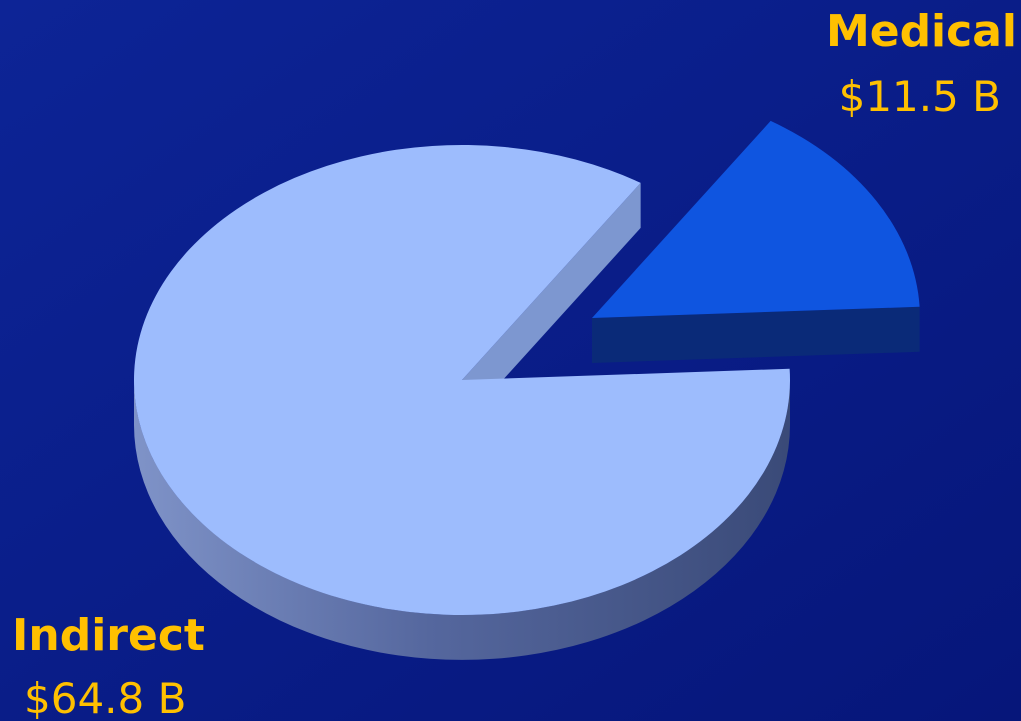 This screenshot has height=721, width=1021. What do you see at coordinates (756, 219) in the screenshot?
I see `medical-slice` at bounding box center [756, 219].